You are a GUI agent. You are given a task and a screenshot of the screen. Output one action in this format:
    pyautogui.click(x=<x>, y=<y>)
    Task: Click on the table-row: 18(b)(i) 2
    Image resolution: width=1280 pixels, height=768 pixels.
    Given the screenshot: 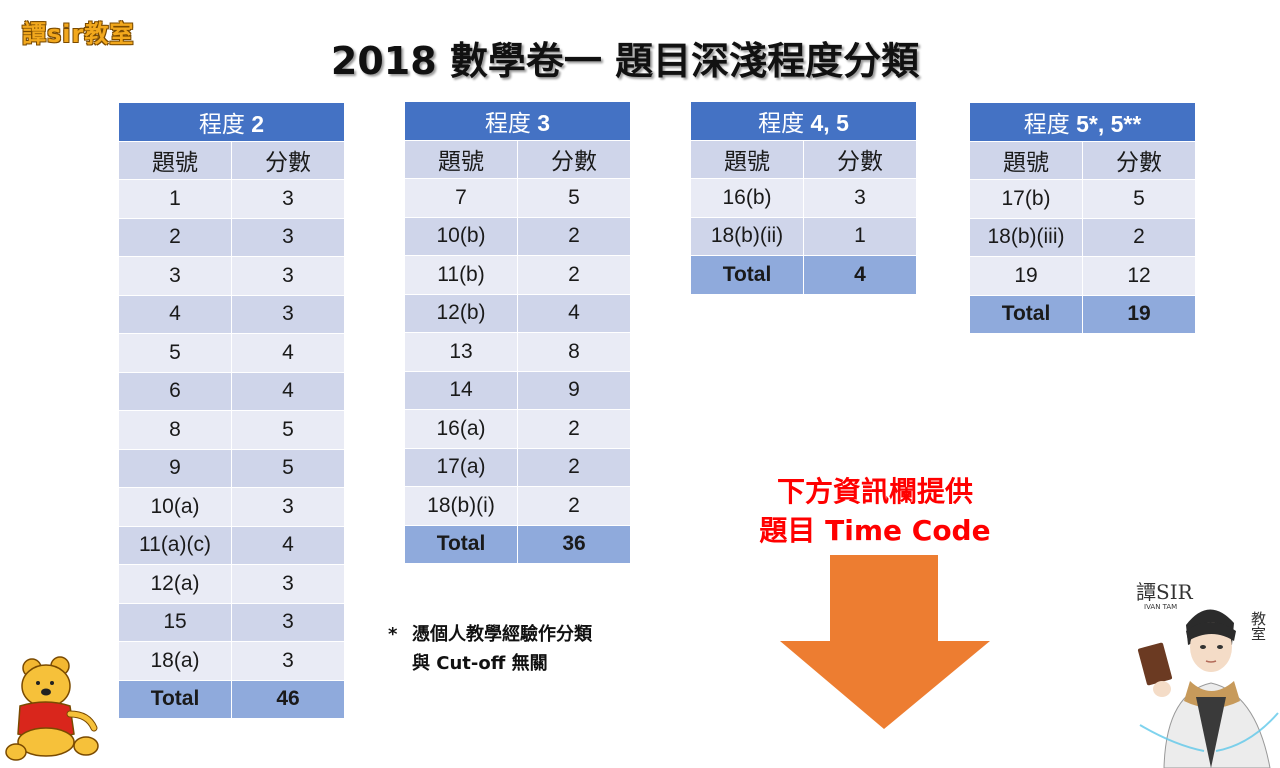 What is the action you would take?
    pyautogui.click(x=517, y=506)
    